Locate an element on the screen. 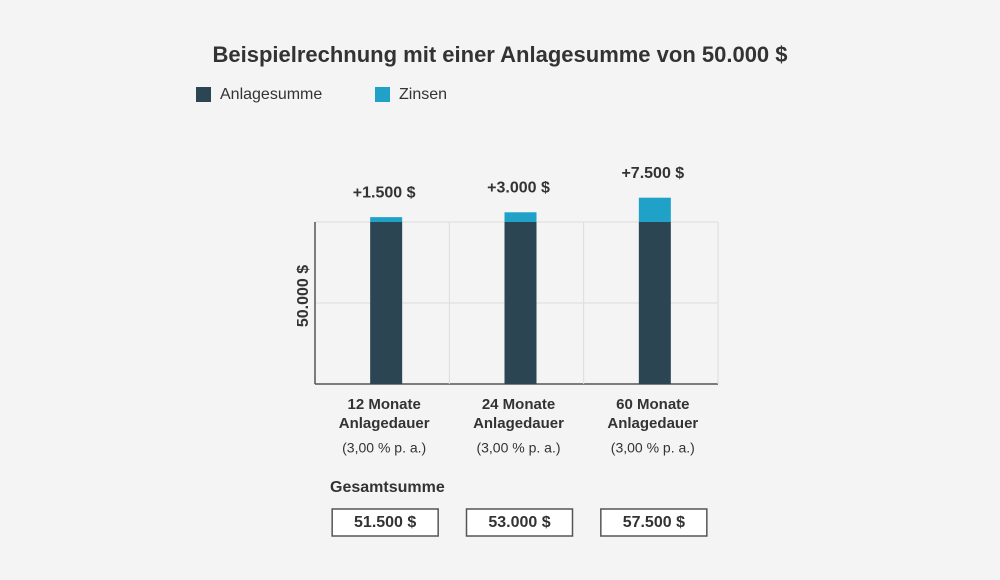 The image size is (1000, 580). legend-label: Zinsen is located at coordinates (423, 94).